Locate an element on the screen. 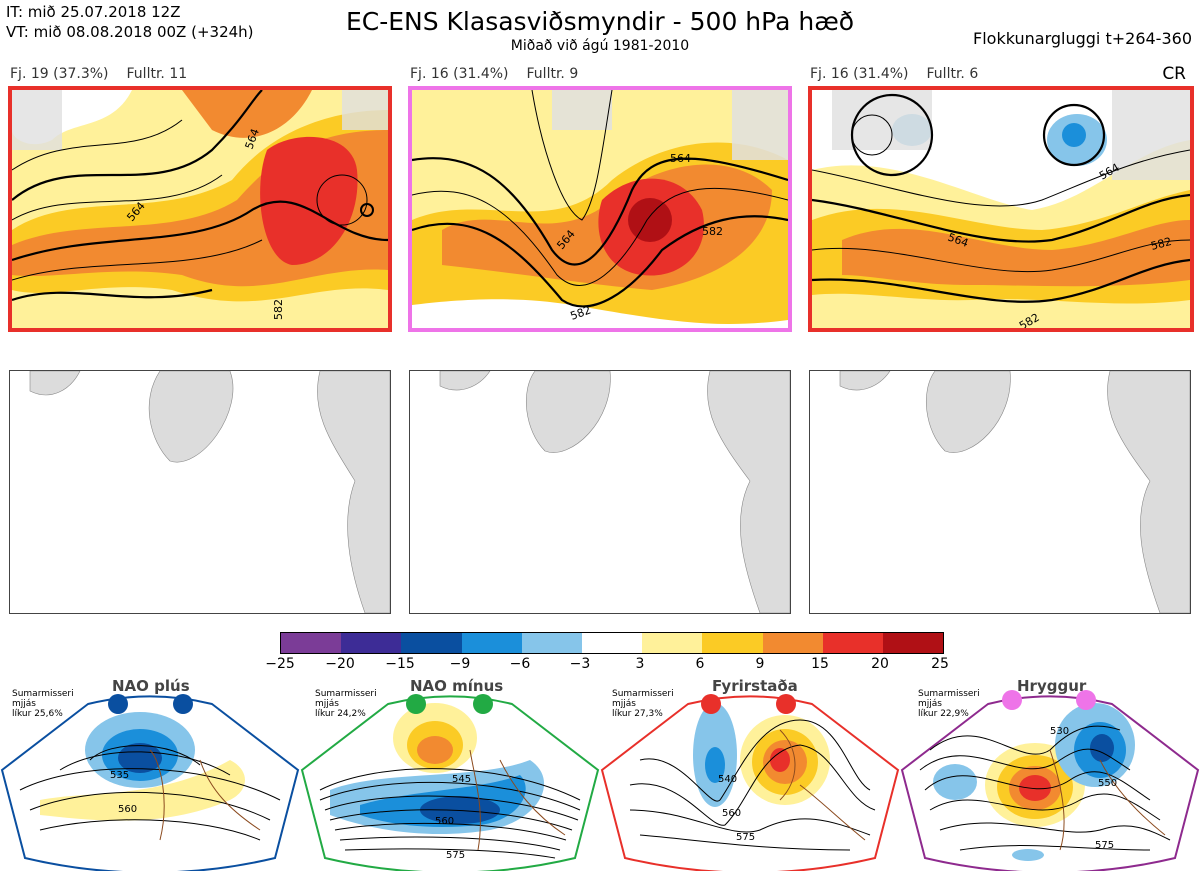 The image size is (1200, 871). contour-label: 540 is located at coordinates (727, 779).